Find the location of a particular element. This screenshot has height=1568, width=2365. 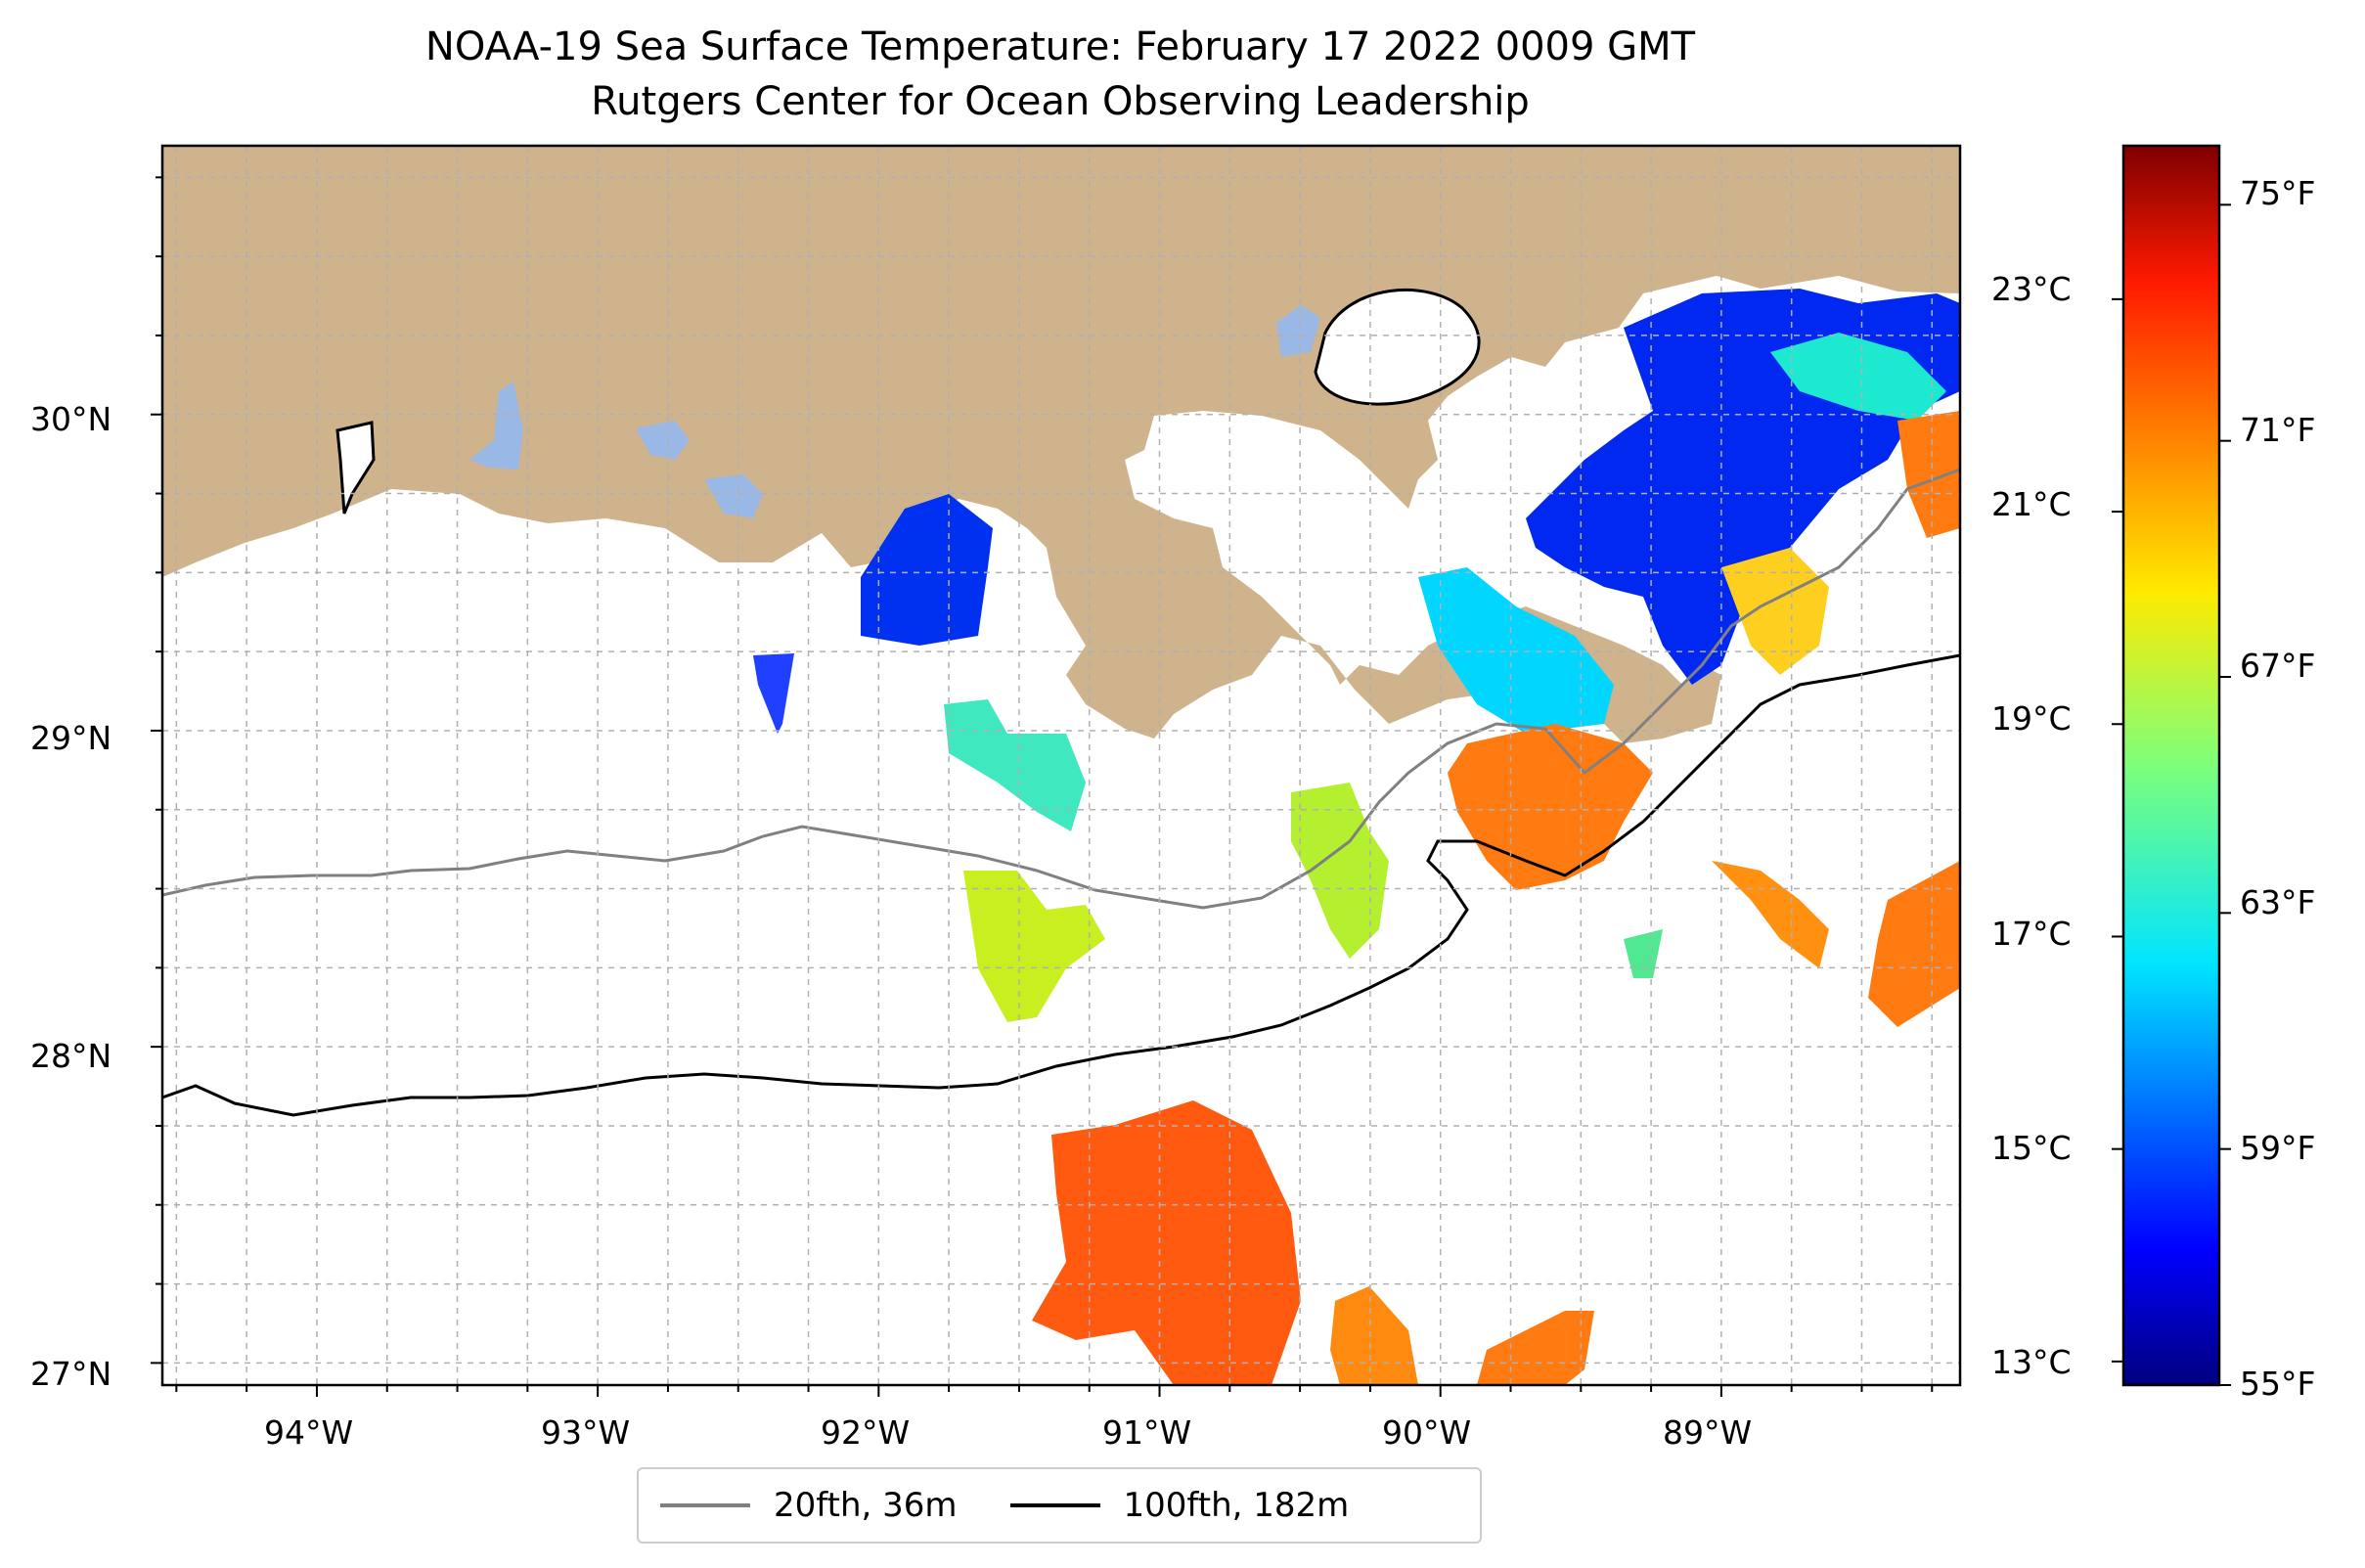

colorbar-fahrenheit-label: 55°F is located at coordinates (2278, 1384).